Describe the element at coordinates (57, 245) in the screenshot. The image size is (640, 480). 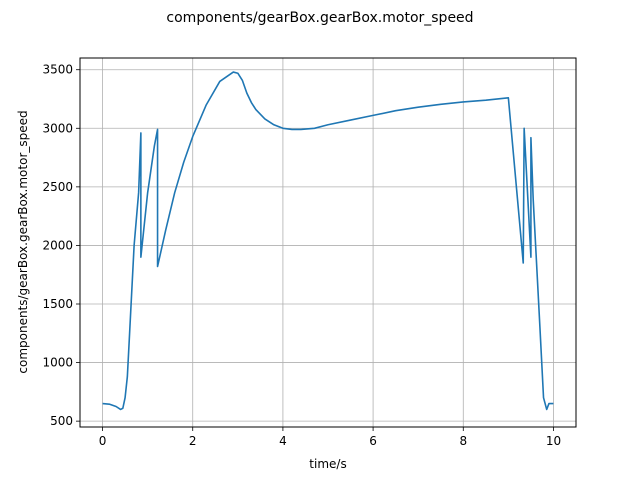
I see `y-tick-label: 2000` at that location.